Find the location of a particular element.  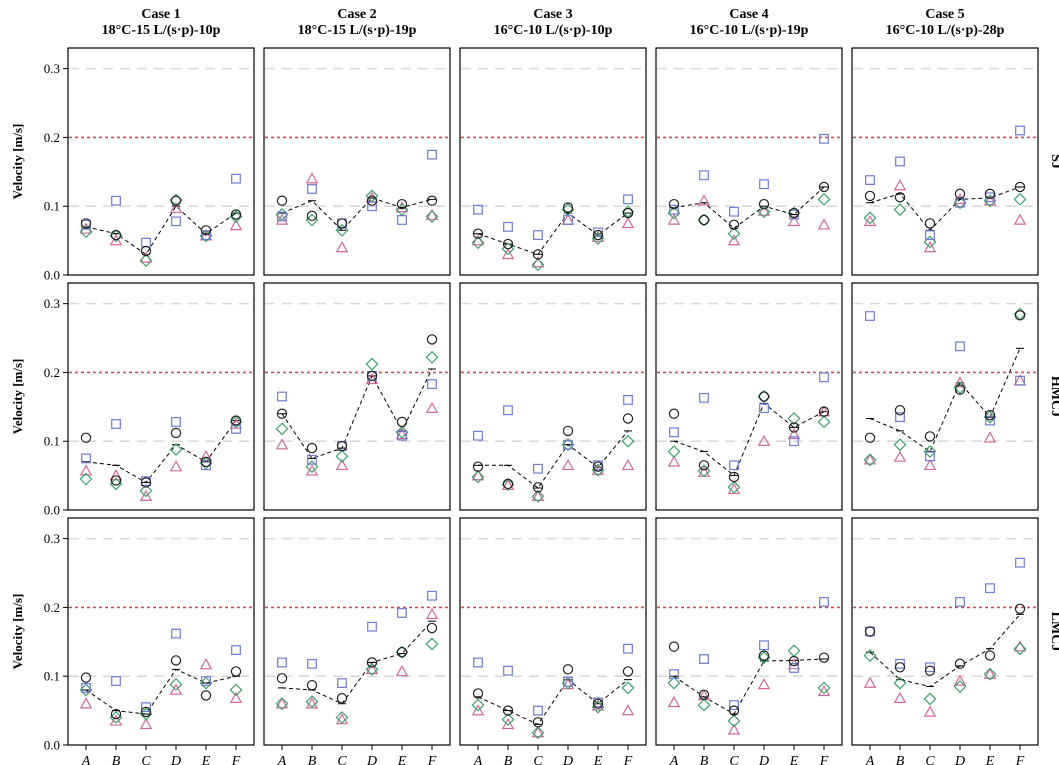

row-label: LMCJ is located at coordinates (1053, 632).